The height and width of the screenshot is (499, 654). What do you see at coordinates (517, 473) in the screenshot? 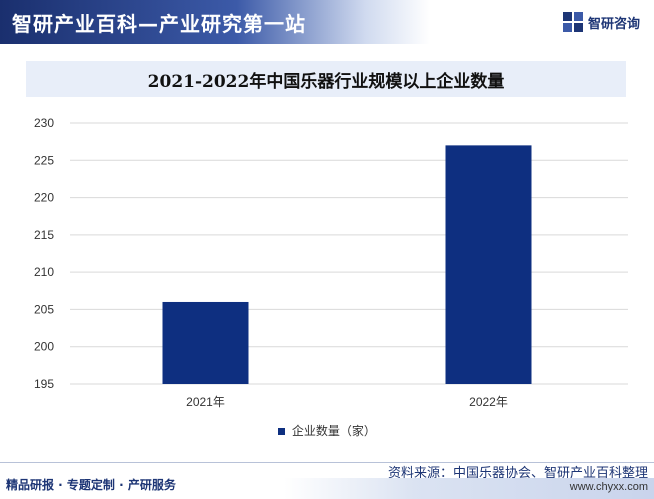
I see `data-source: 资料来源：中国乐器协会、智研产业百科整理` at bounding box center [517, 473].